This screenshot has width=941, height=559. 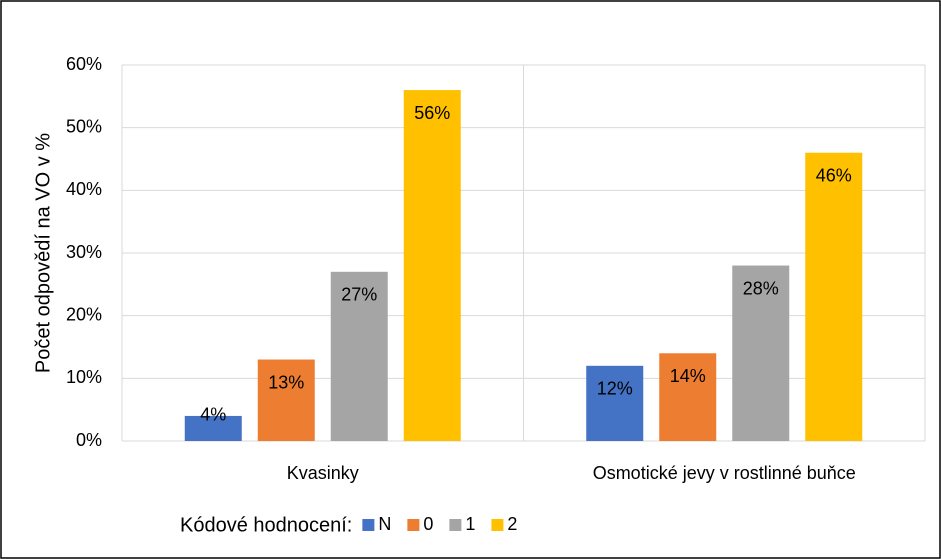 What do you see at coordinates (266, 525) in the screenshot?
I see `legend-title: Kódové hodnocení:` at bounding box center [266, 525].